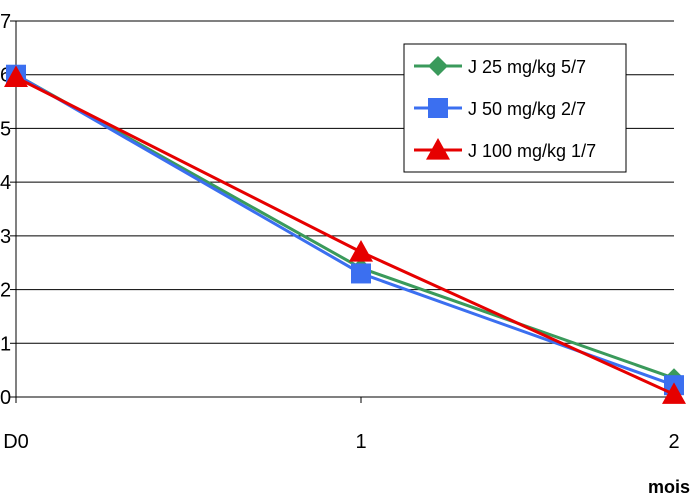 The width and height of the screenshot is (699, 499). I want to click on y-tick-label: 3, so click(5, 237).